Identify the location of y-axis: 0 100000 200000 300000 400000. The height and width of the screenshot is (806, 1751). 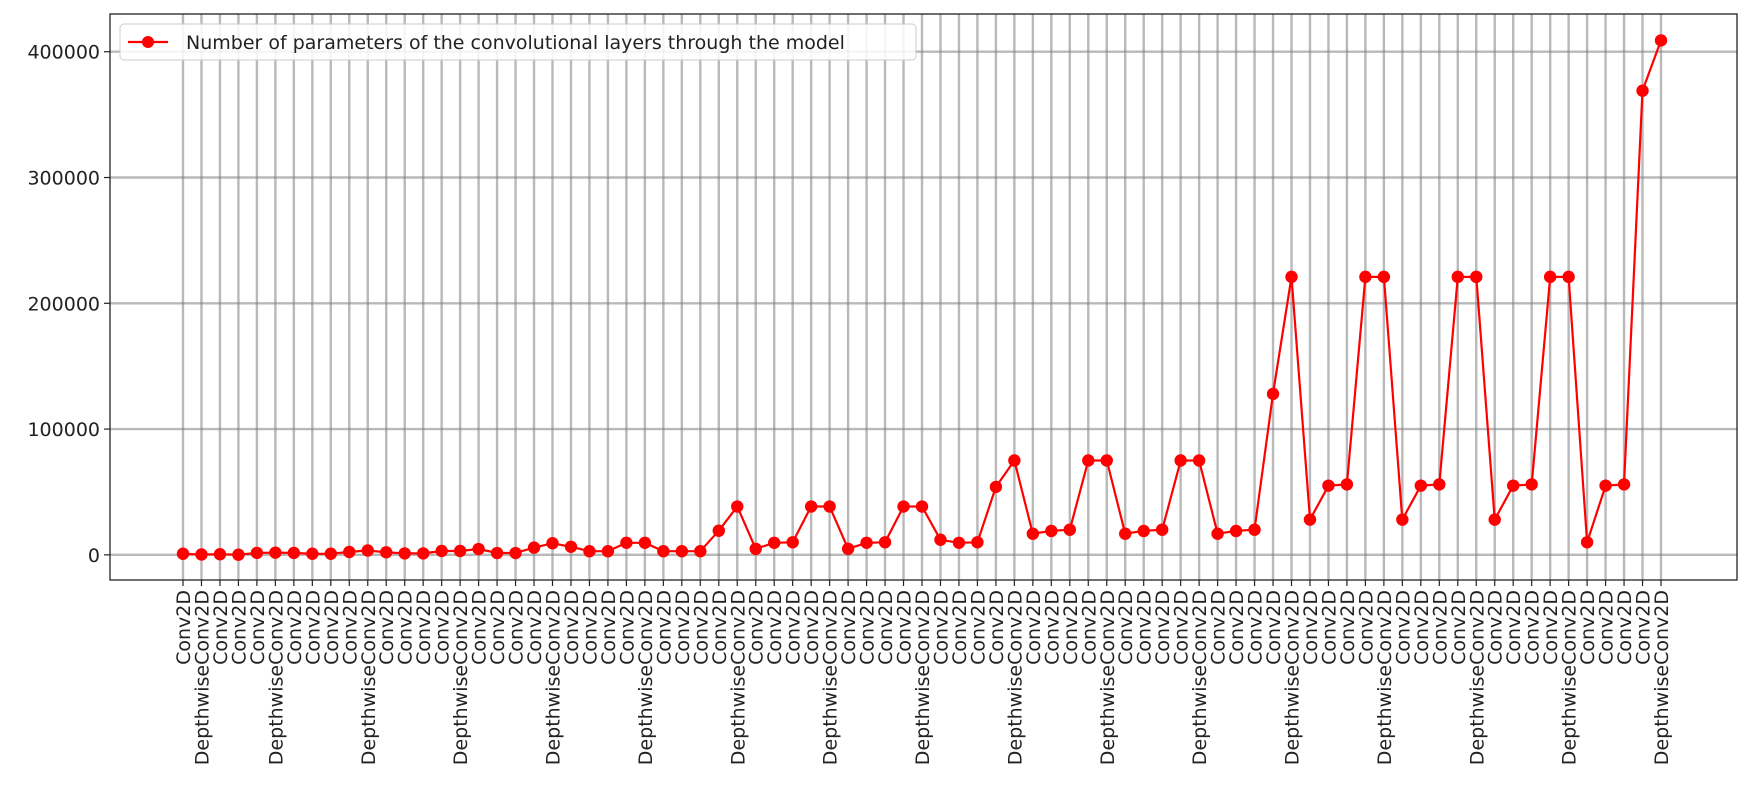
(68, 304).